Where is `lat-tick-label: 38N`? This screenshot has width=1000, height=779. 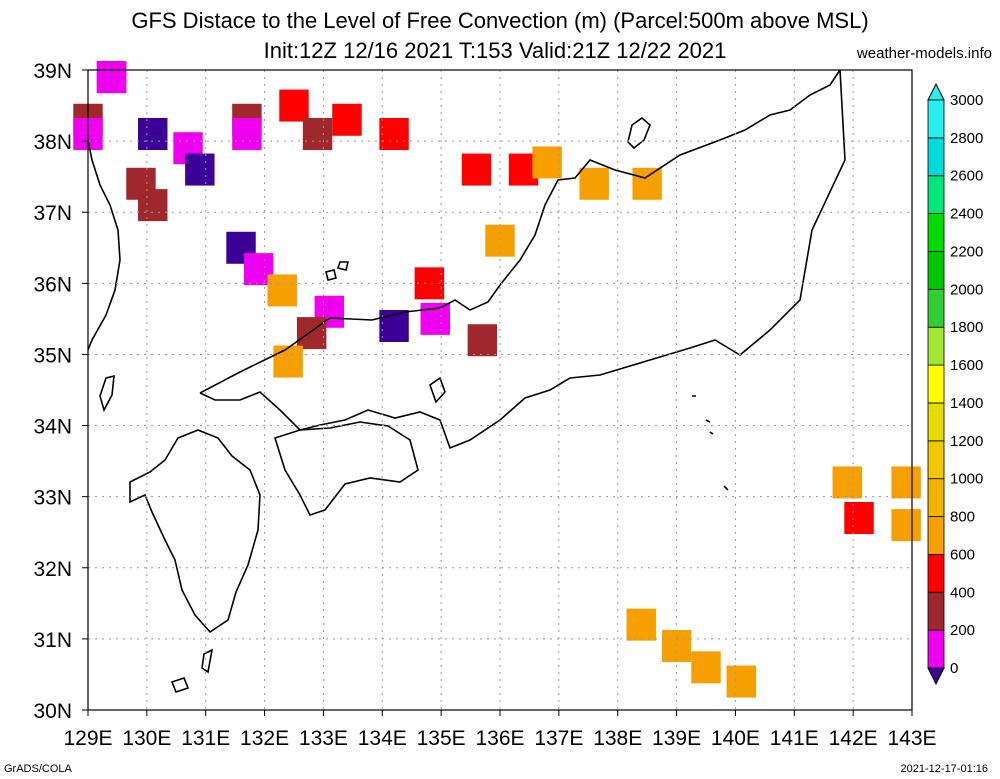
lat-tick-label: 38N is located at coordinates (52, 142).